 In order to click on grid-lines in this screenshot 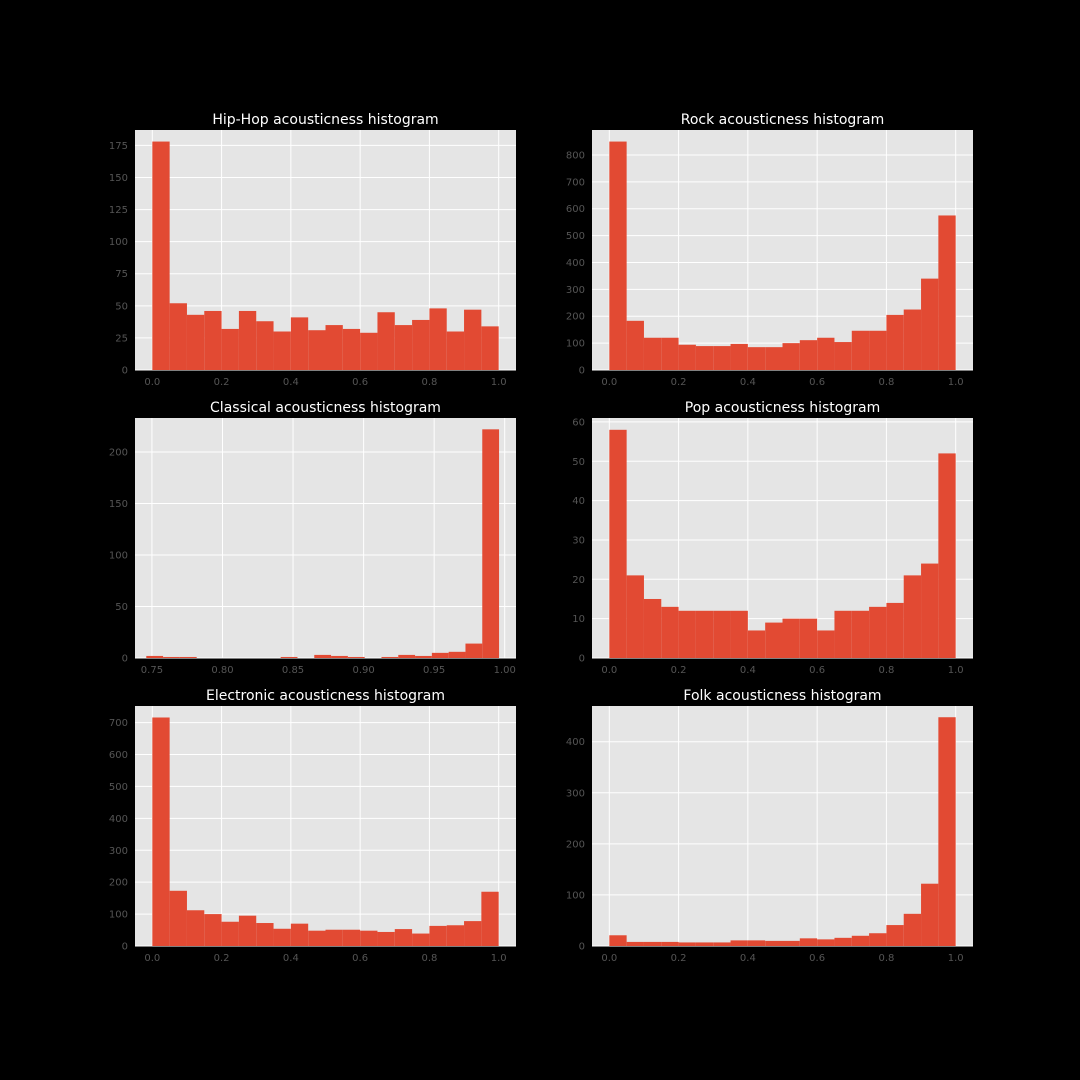, I will do `click(325, 826)`.